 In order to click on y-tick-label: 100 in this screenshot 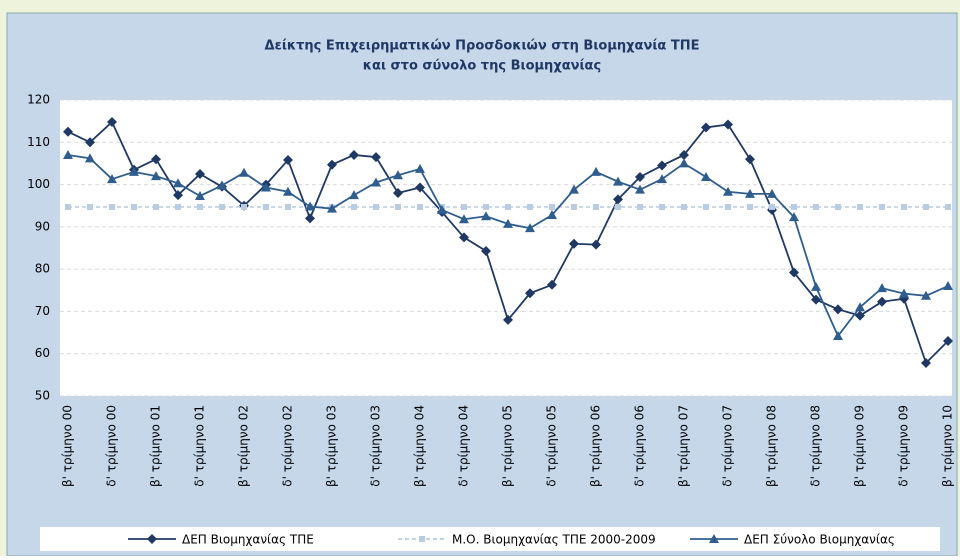, I will do `click(38, 184)`.